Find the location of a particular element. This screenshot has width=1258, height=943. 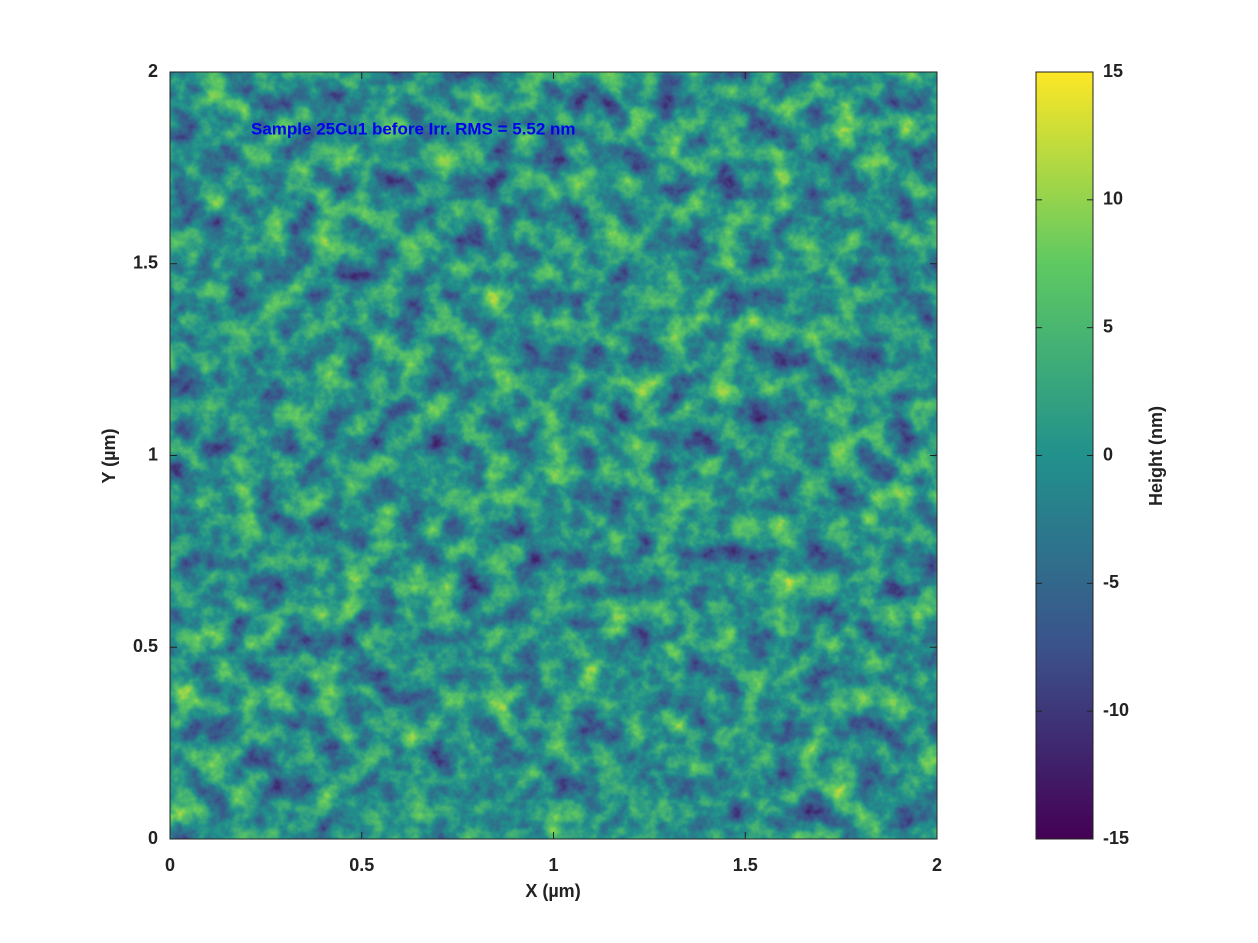

colorbar-label: Height (nm) is located at coordinates (1156, 456).